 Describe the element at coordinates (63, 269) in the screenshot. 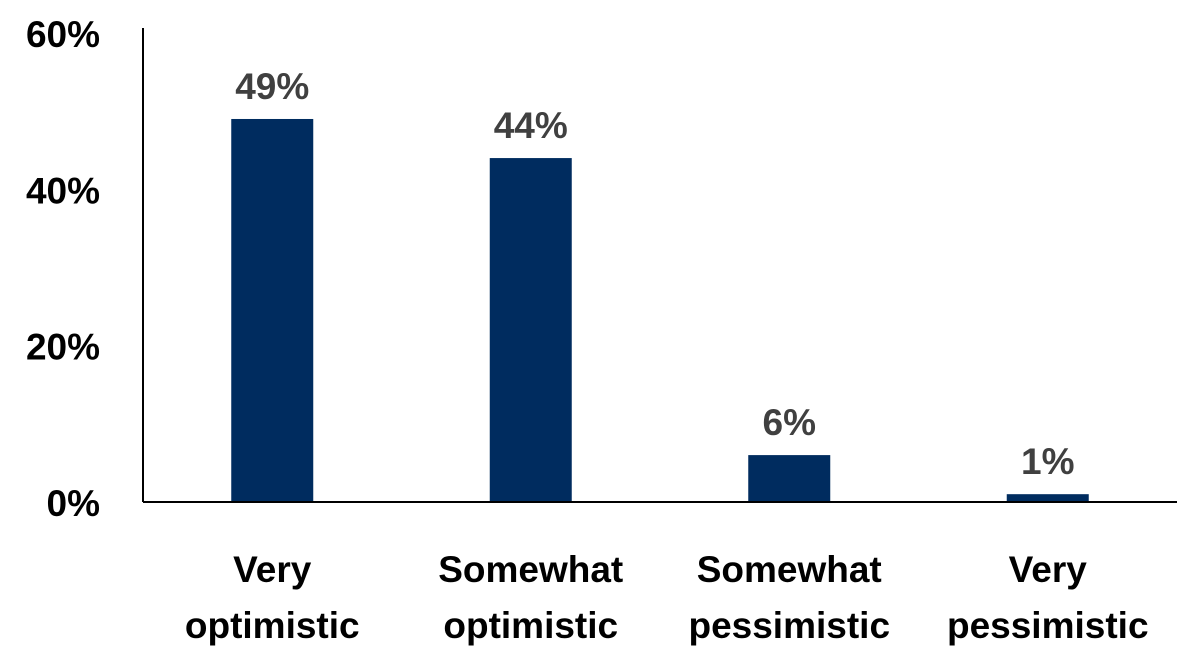

I see `y-axis-ticks: 0% 20% 40% 60%` at that location.